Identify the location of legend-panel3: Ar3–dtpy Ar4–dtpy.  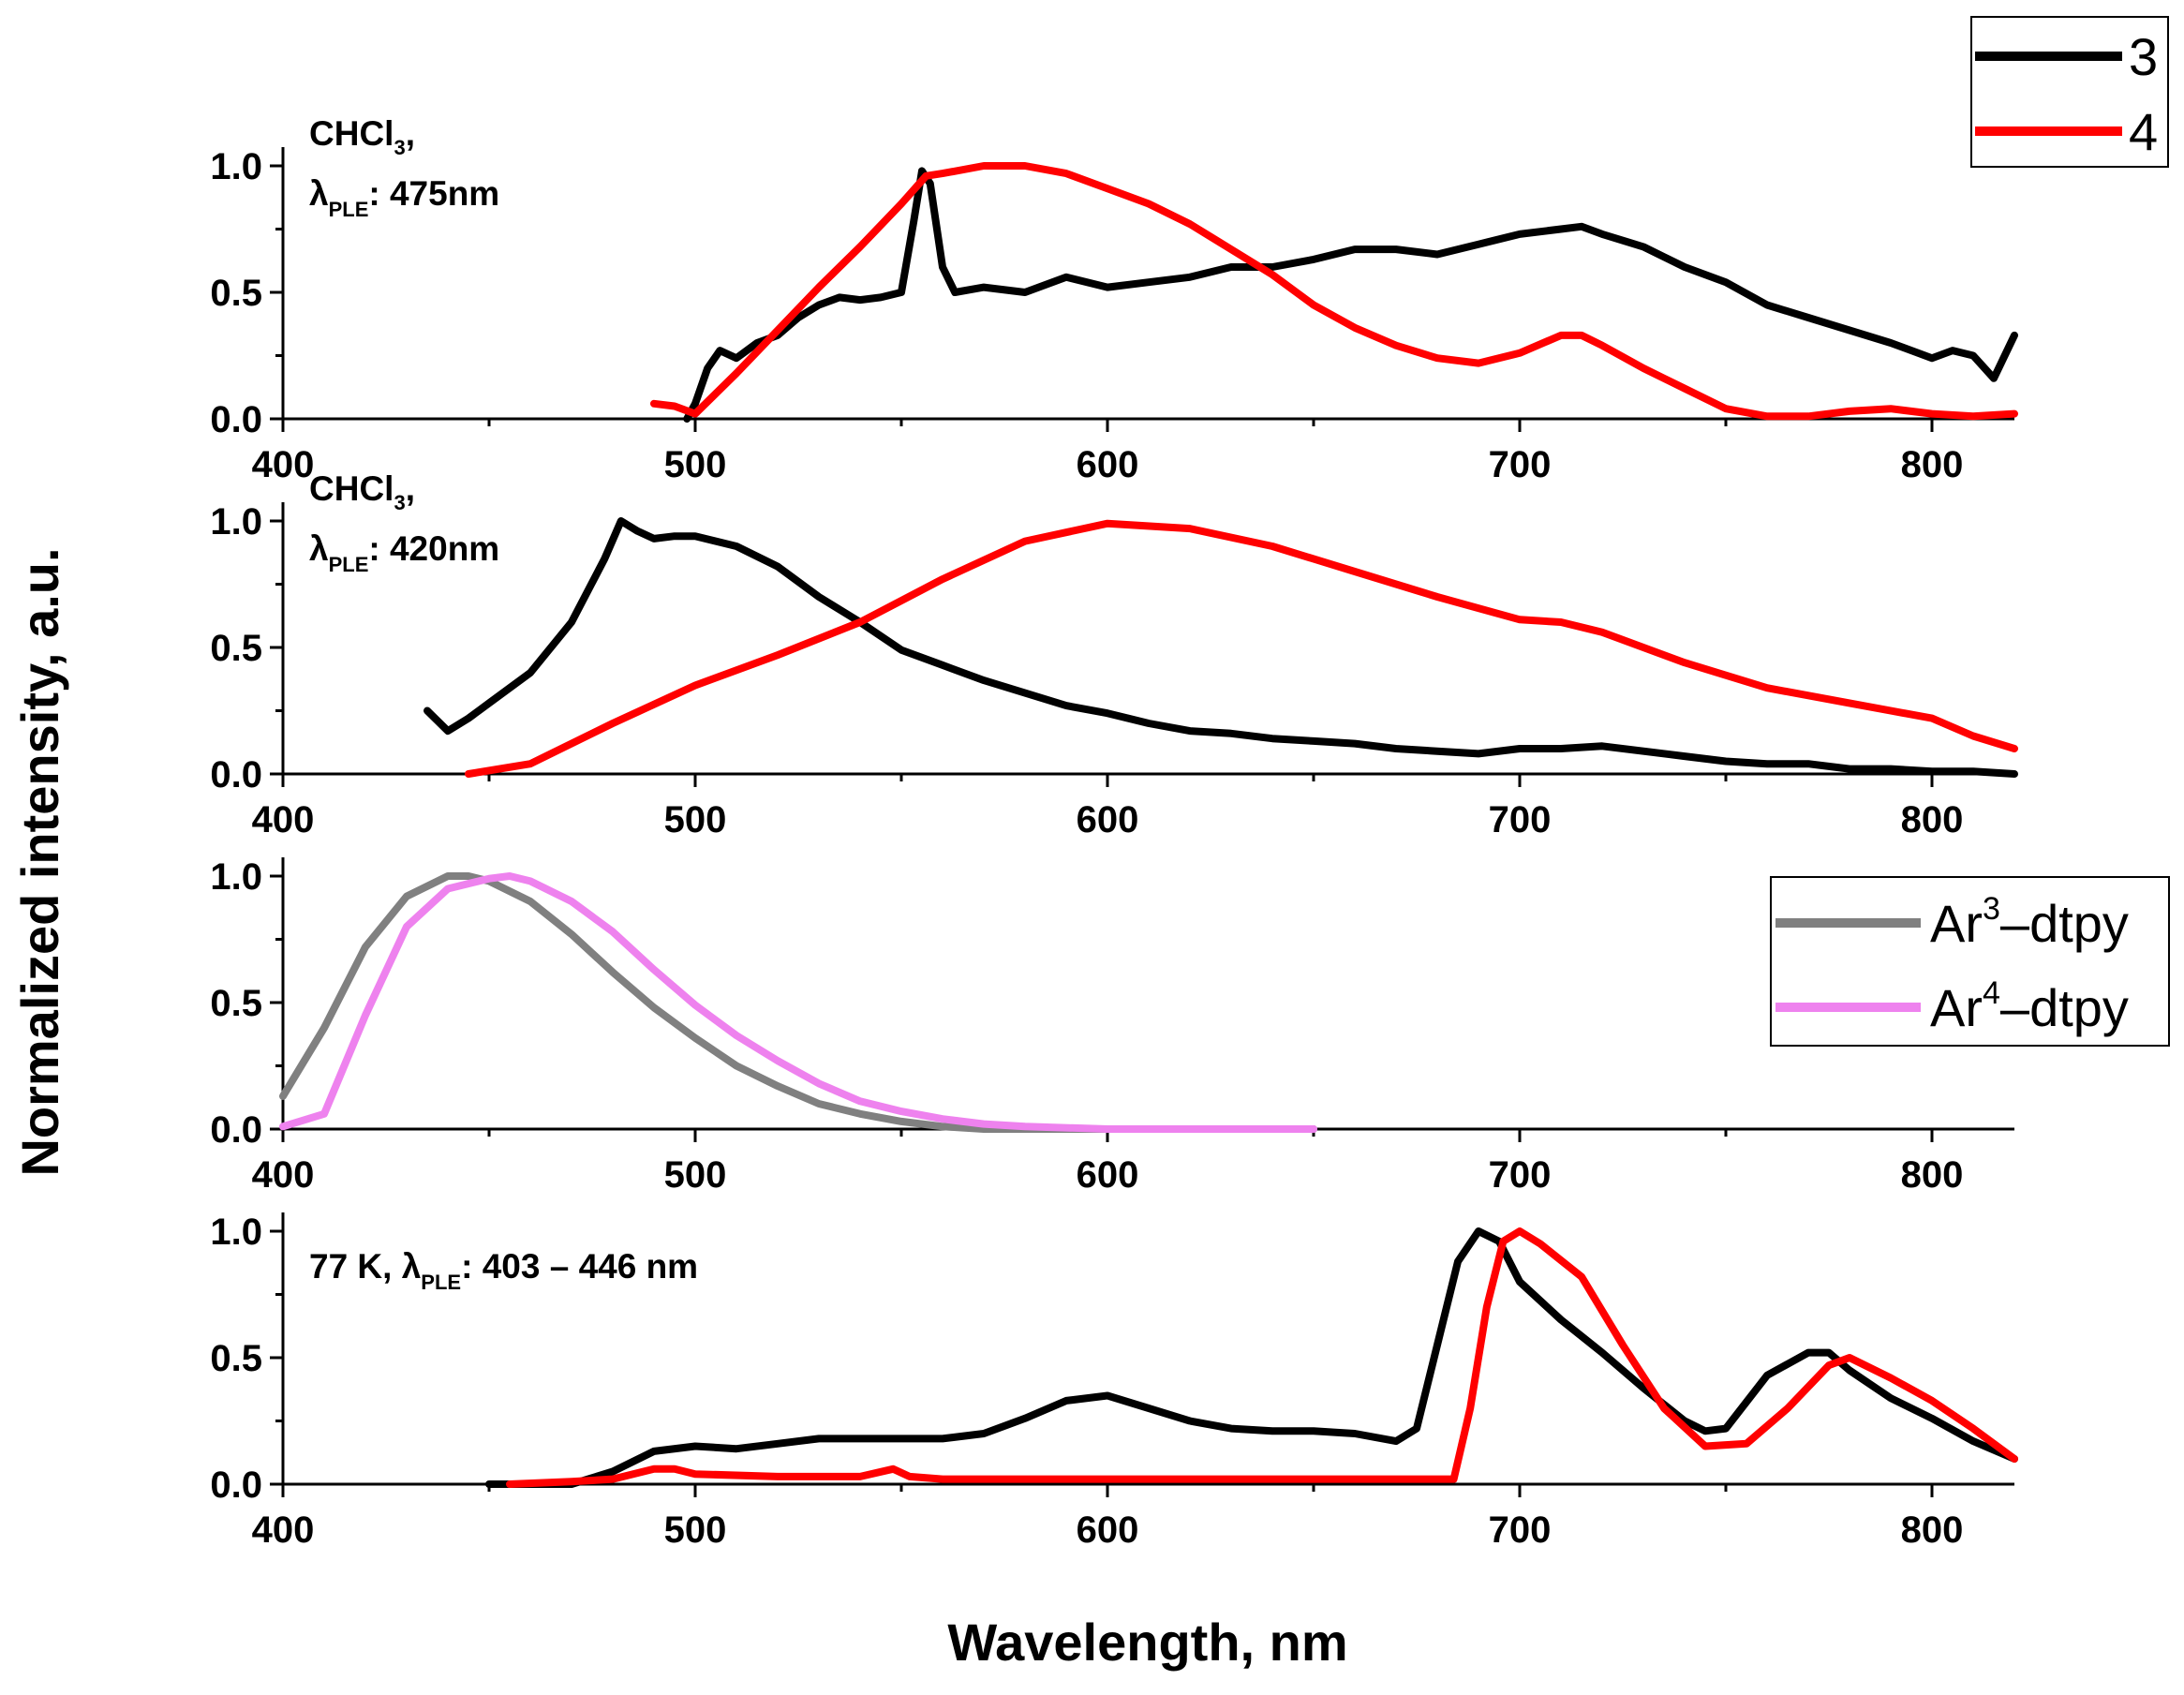
(1970, 961).